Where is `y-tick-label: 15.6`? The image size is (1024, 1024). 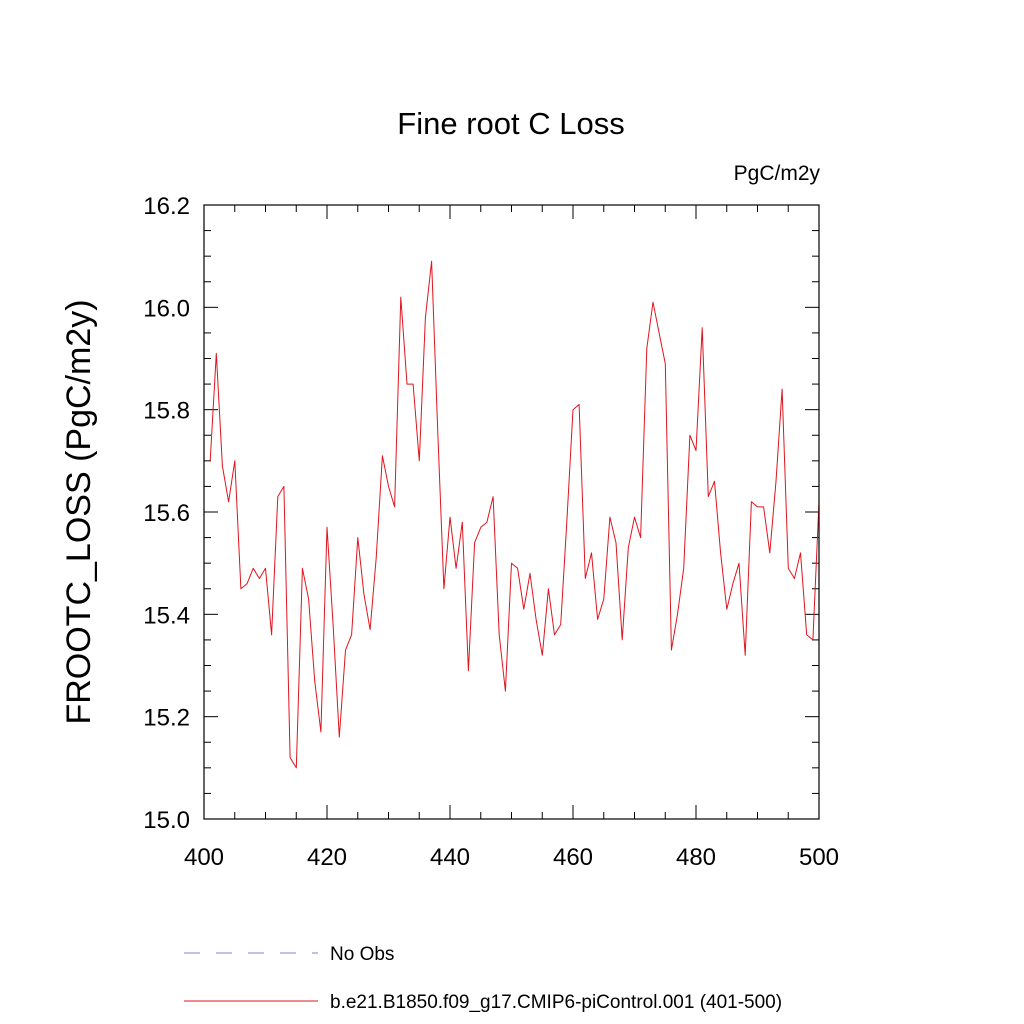
y-tick-label: 15.6 is located at coordinates (166, 513).